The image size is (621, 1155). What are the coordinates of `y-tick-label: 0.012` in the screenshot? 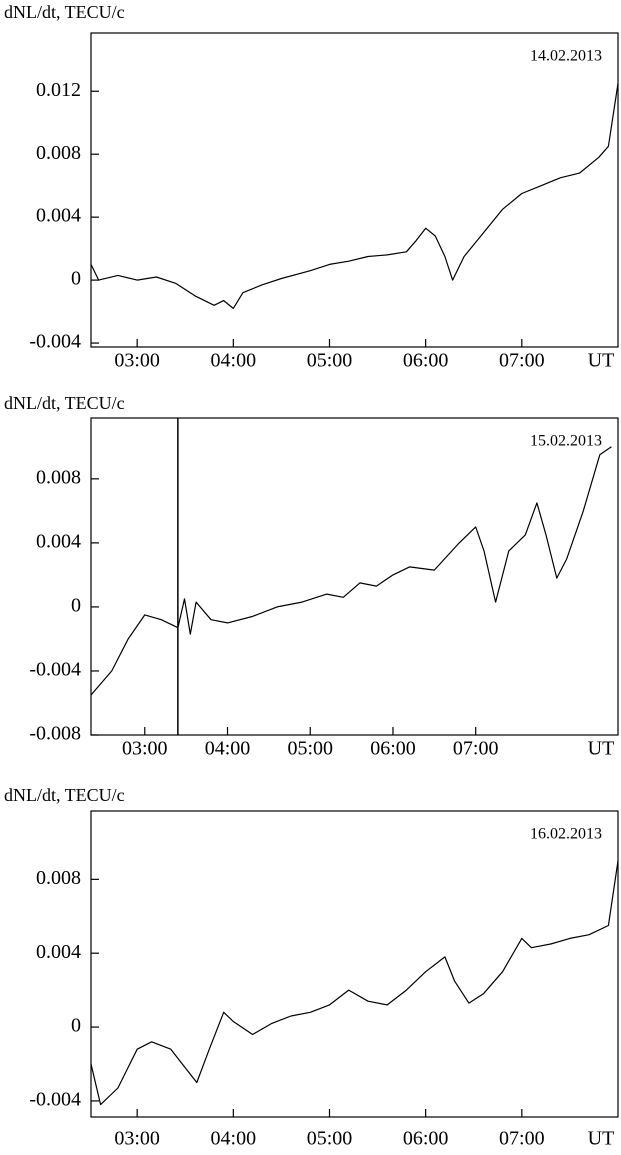 It's located at (58, 90).